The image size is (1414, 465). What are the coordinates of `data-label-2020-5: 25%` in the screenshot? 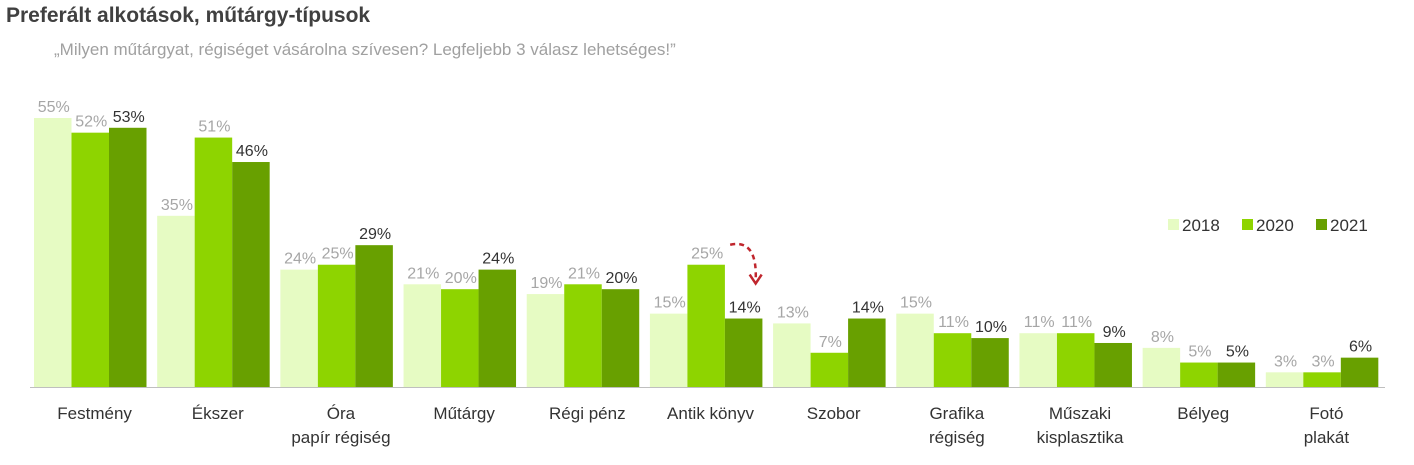 It's located at (707, 254).